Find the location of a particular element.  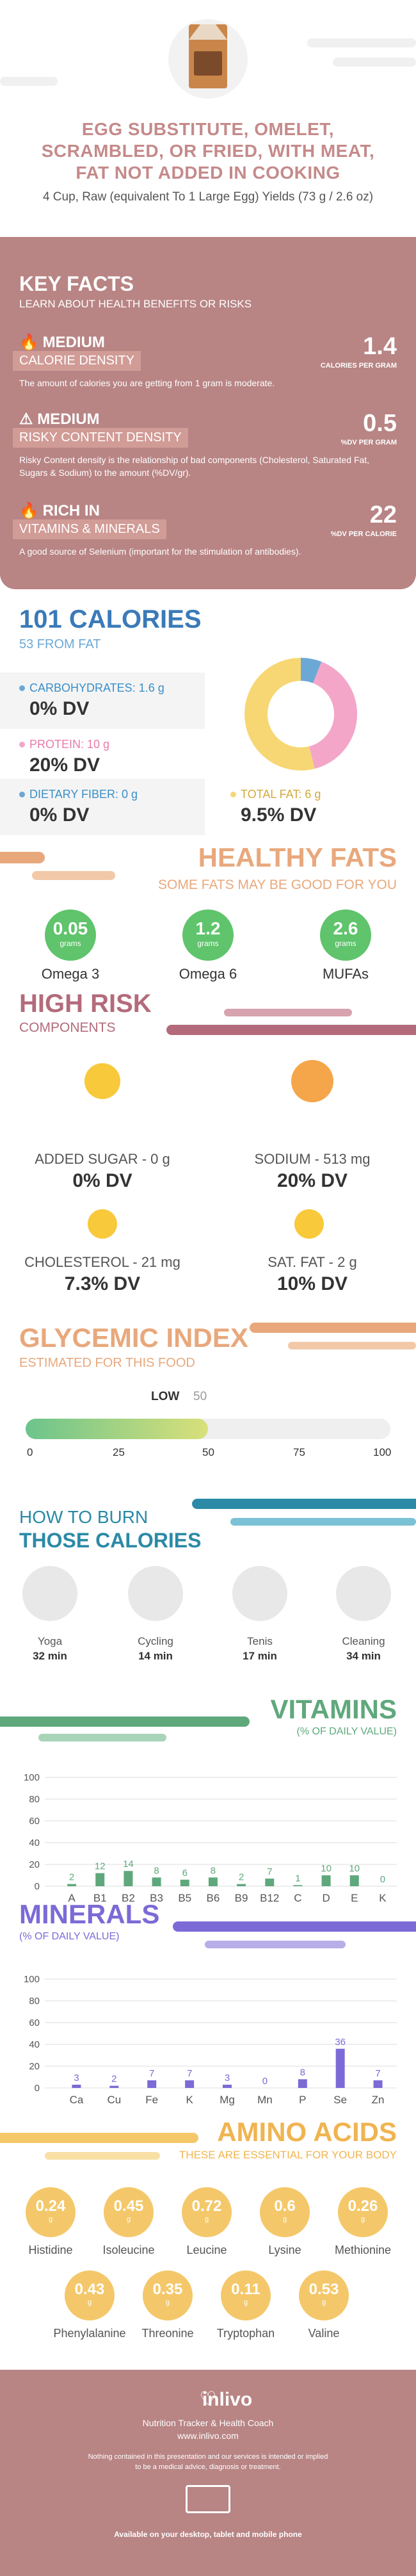

bar-value-label: 36 is located at coordinates (340, 2042).